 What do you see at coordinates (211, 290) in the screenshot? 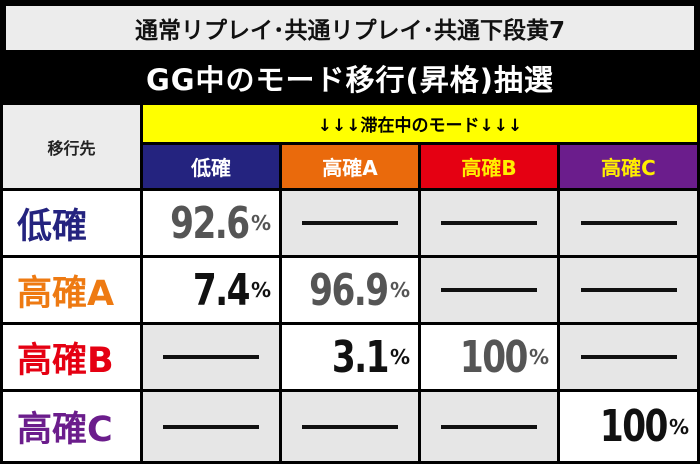
I see `cell-a-low: 7.4%` at bounding box center [211, 290].